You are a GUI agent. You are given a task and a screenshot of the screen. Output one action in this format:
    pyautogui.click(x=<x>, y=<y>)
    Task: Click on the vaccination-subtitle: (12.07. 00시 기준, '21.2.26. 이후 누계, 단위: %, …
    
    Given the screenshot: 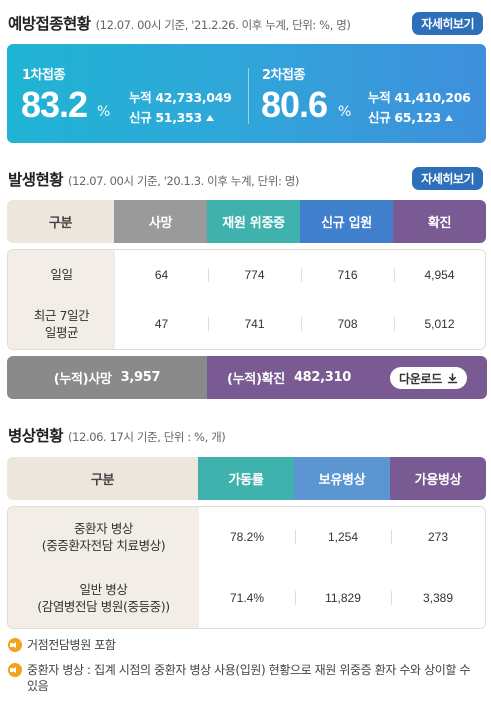 What is the action you would take?
    pyautogui.click(x=223, y=25)
    